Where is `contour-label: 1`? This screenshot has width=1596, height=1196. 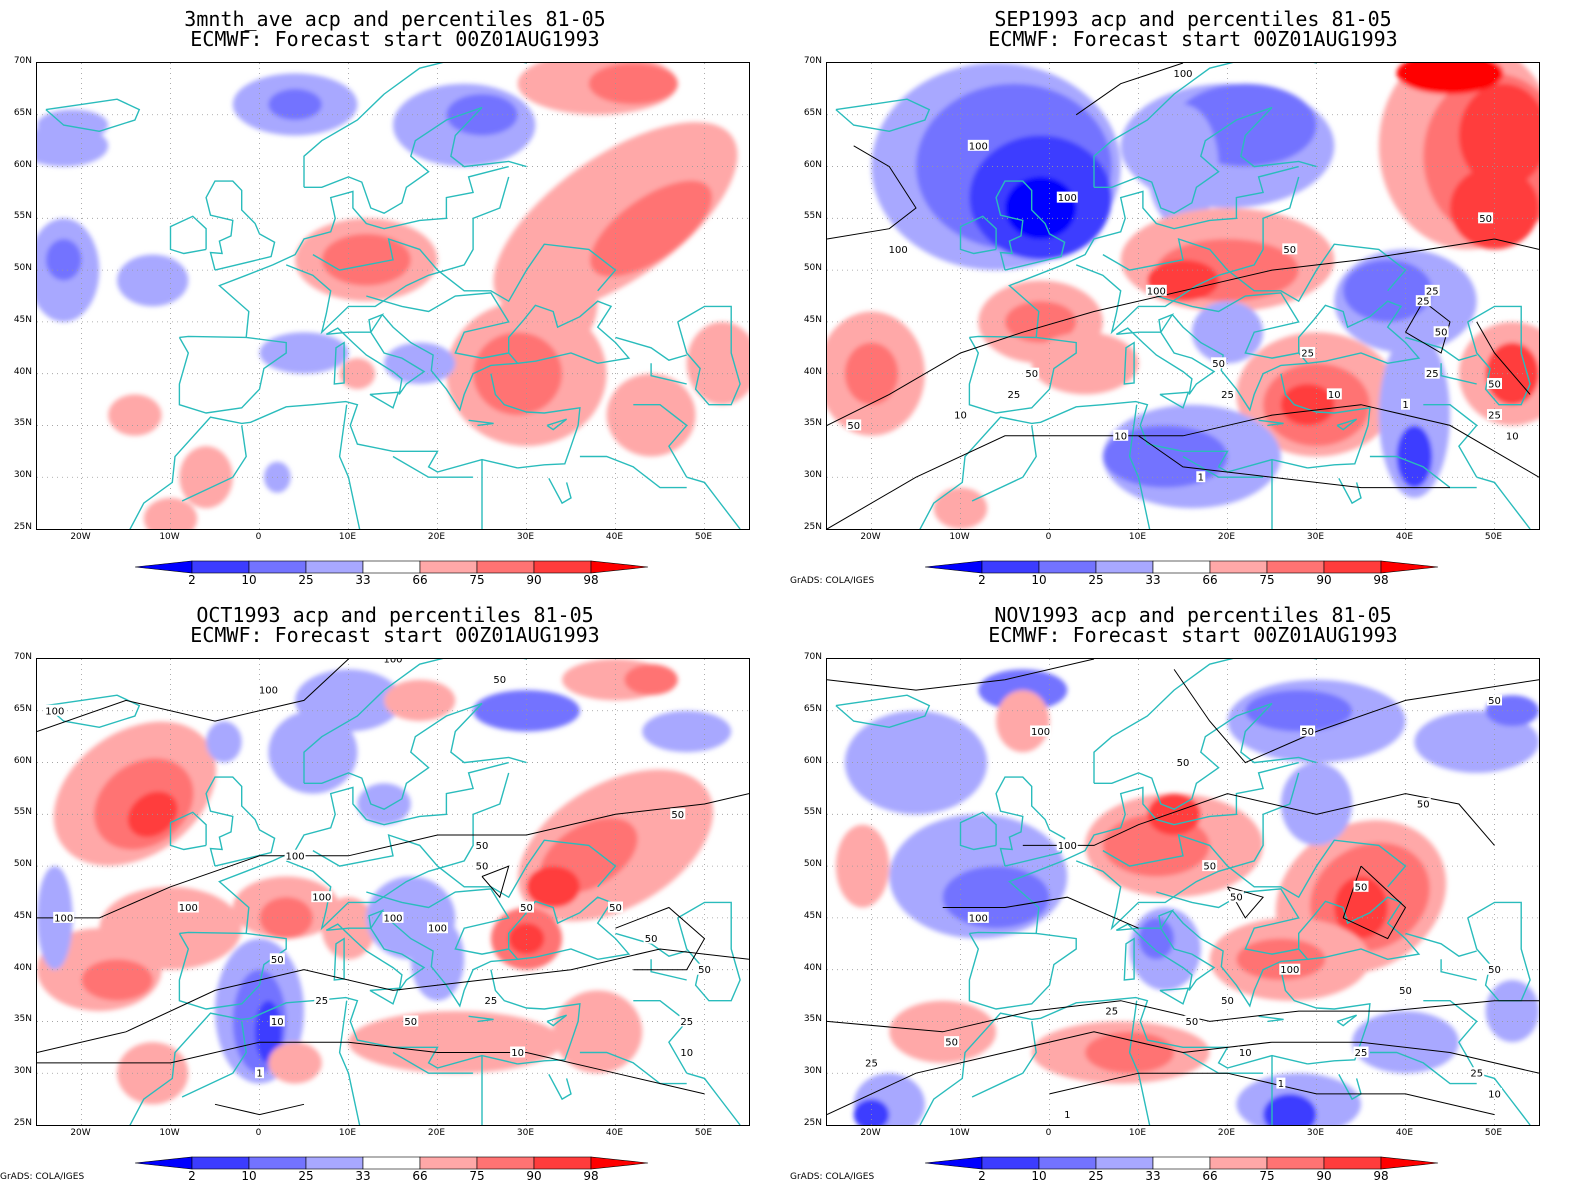 contour-label: 1 is located at coordinates (1405, 405).